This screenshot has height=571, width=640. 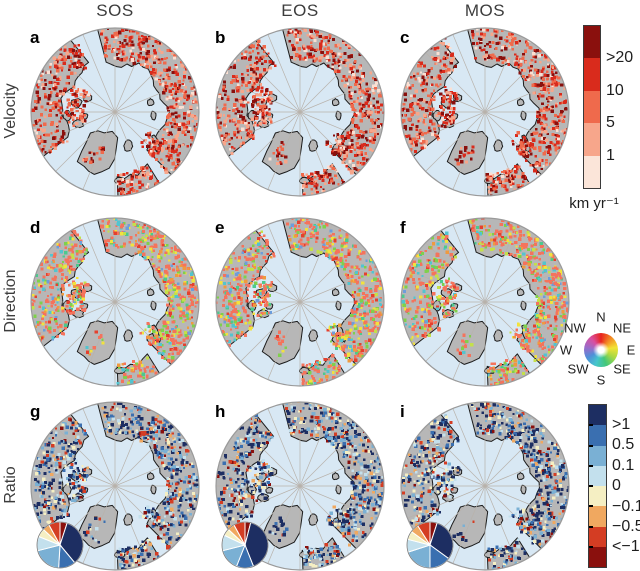 I want to click on row-label-velocity: Velocity, so click(x=11, y=110).